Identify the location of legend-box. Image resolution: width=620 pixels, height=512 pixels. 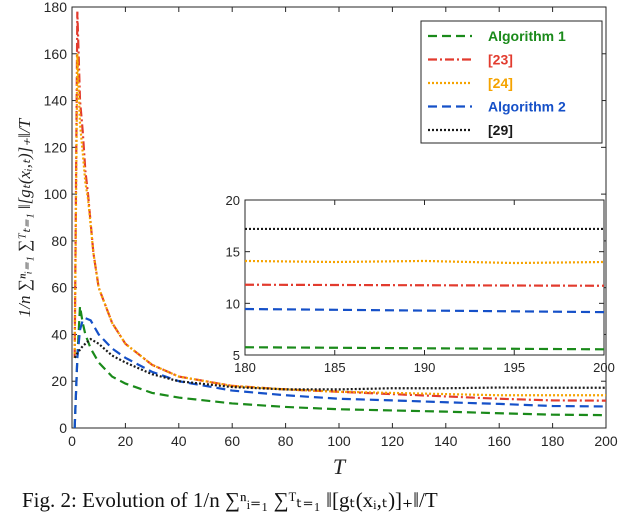
(511, 82).